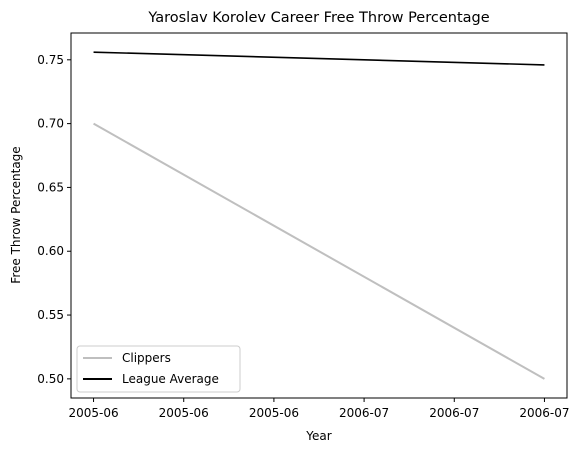 This screenshot has width=582, height=453. I want to click on y-axis: 0.50 0.55 0.60 0.65 0.70 0.75, so click(54, 219).